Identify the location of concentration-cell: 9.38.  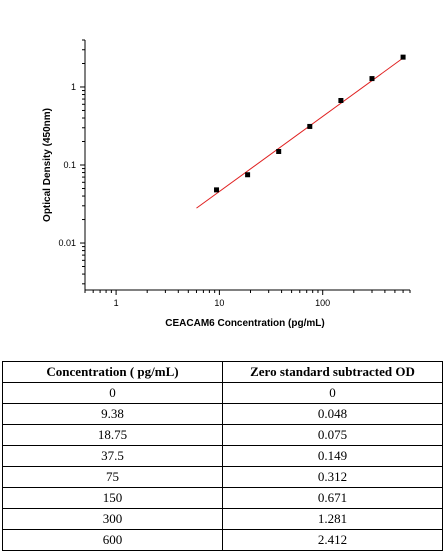
(112, 414).